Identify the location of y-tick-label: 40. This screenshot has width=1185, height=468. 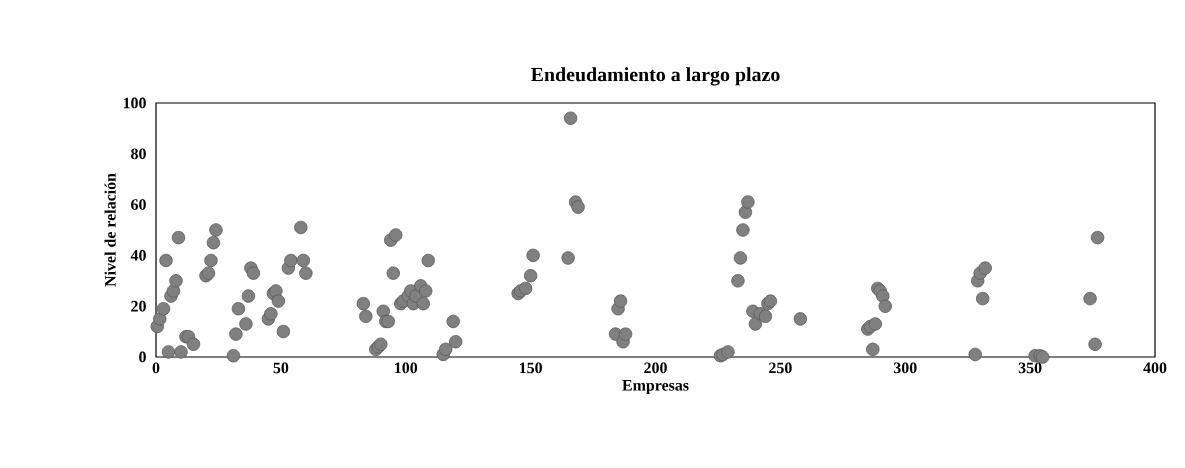
(138, 255).